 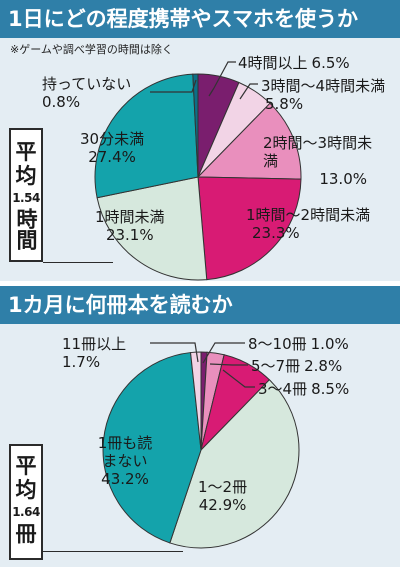 I want to click on average-box: 平 均 1.64 冊, so click(x=26, y=502).